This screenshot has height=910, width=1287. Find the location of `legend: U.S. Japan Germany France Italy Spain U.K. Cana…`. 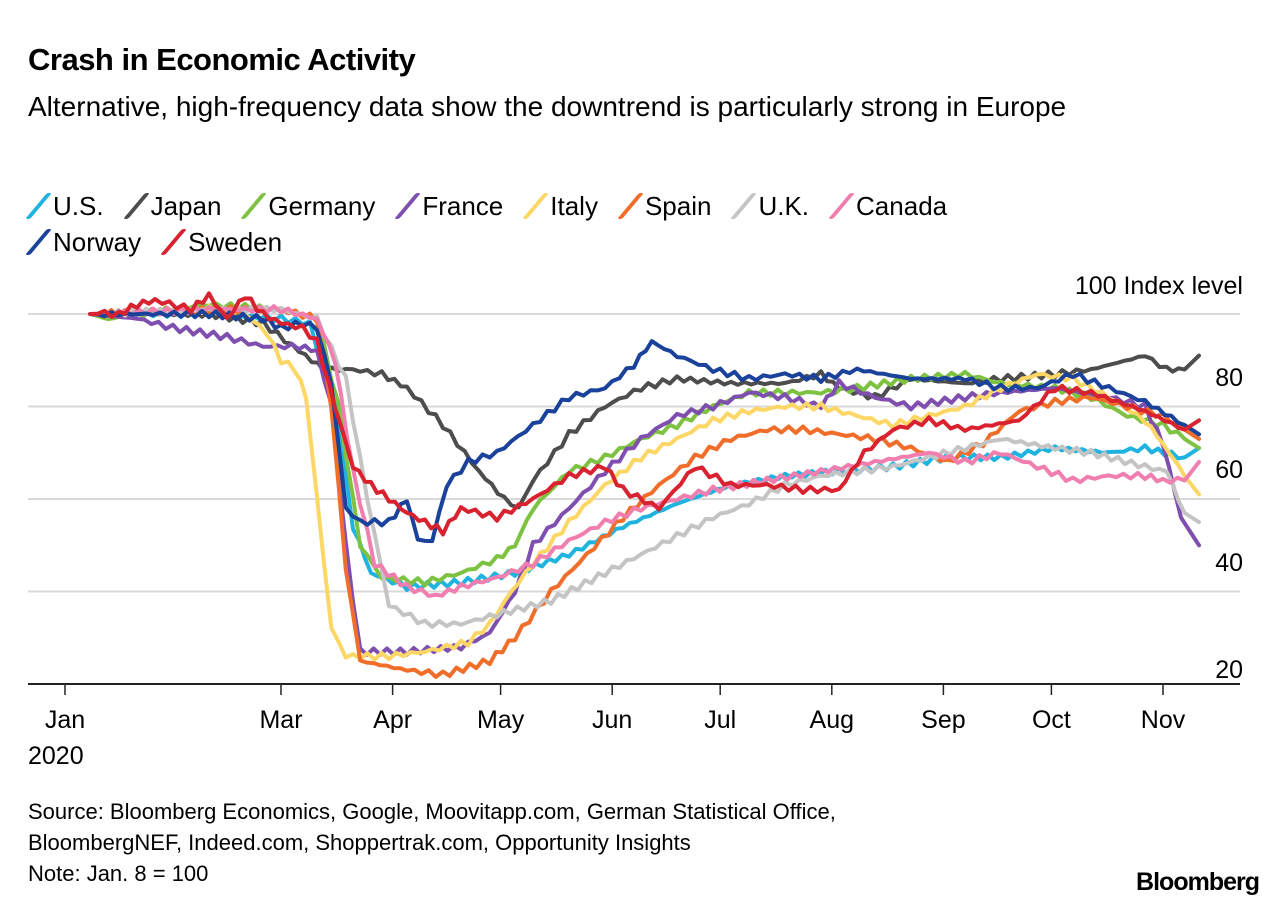

legend: U.S. Japan Germany France Italy Spain U.K. Cana… is located at coordinates (646, 224).